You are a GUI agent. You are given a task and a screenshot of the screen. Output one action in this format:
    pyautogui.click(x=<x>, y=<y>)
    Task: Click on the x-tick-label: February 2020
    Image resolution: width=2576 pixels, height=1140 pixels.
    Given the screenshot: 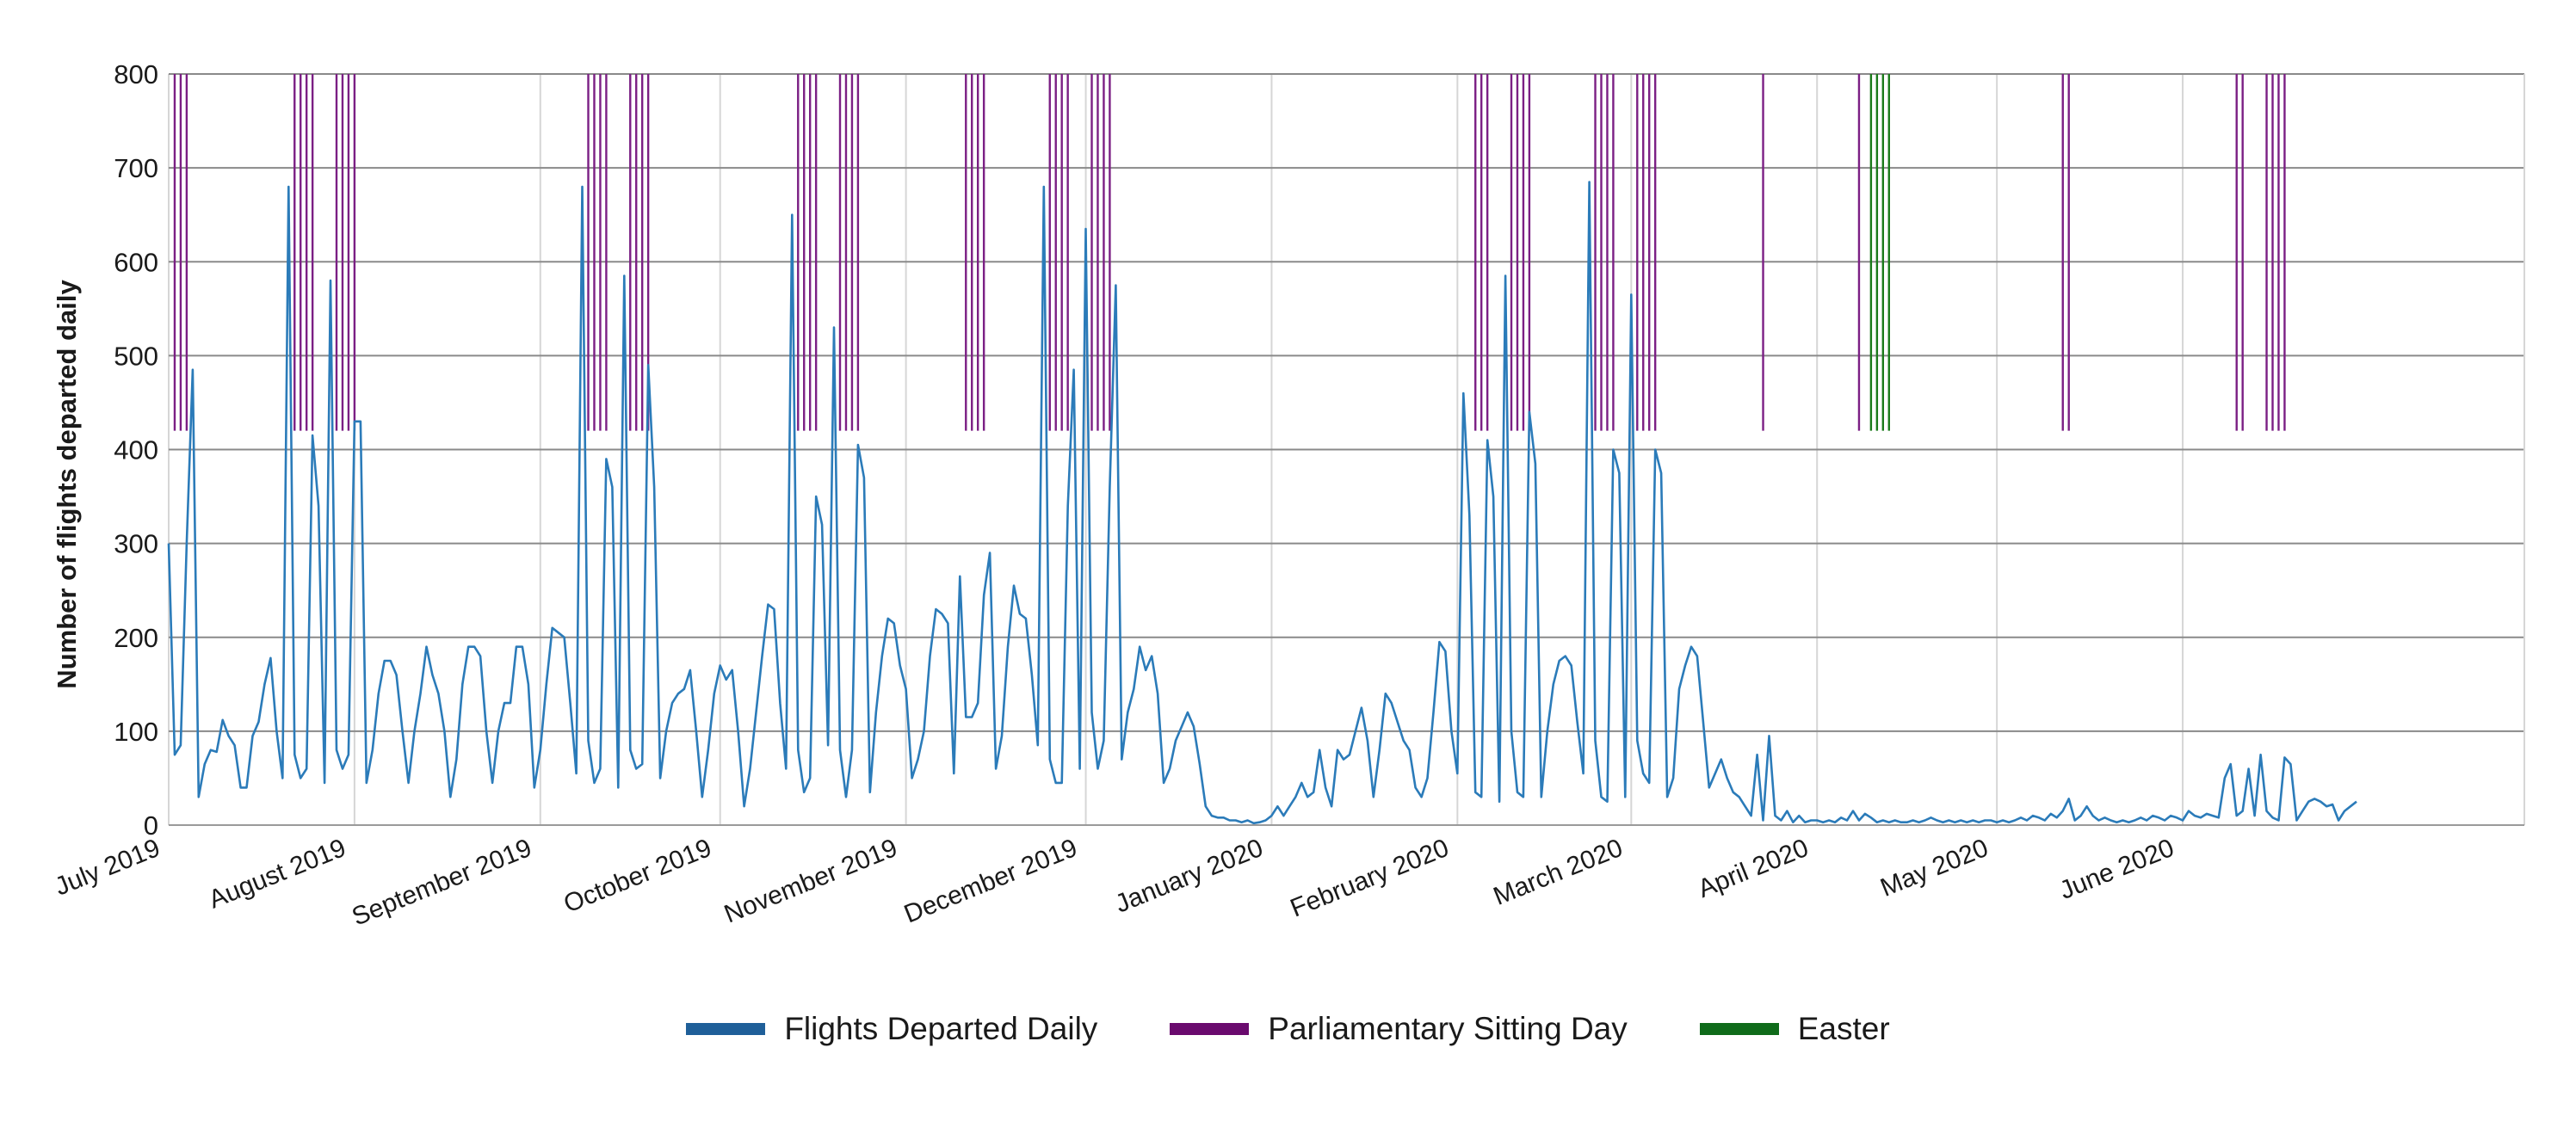 What is the action you would take?
    pyautogui.click(x=1370, y=878)
    